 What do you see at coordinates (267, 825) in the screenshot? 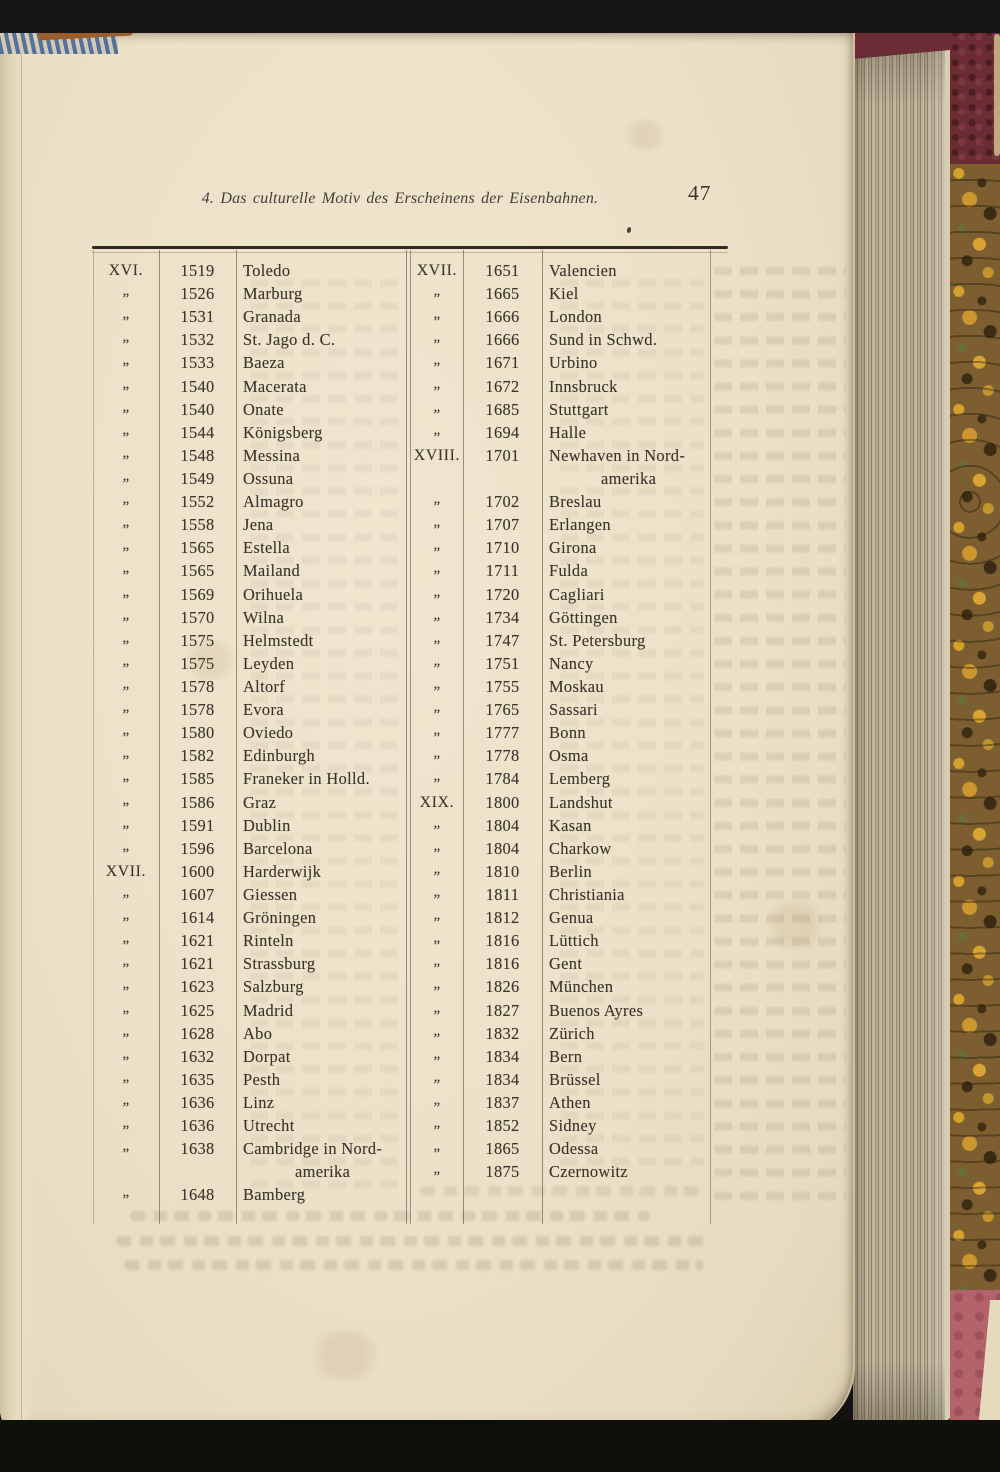
I see `city-cell: Dublin` at bounding box center [267, 825].